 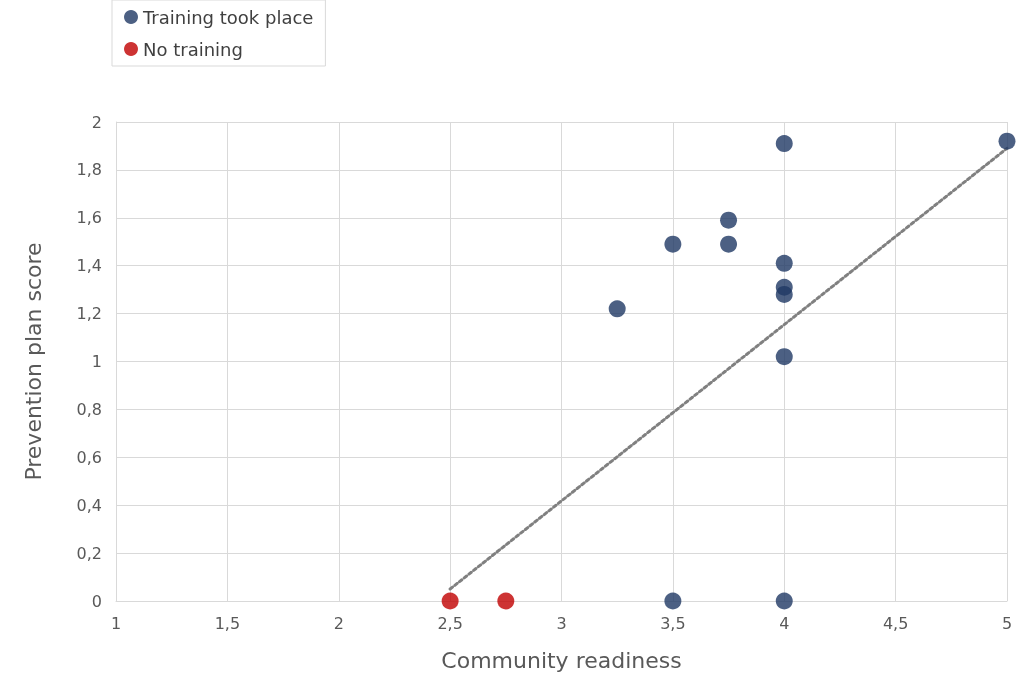 What do you see at coordinates (89, 409) in the screenshot?
I see `y-tick-label: 0,8` at bounding box center [89, 409].